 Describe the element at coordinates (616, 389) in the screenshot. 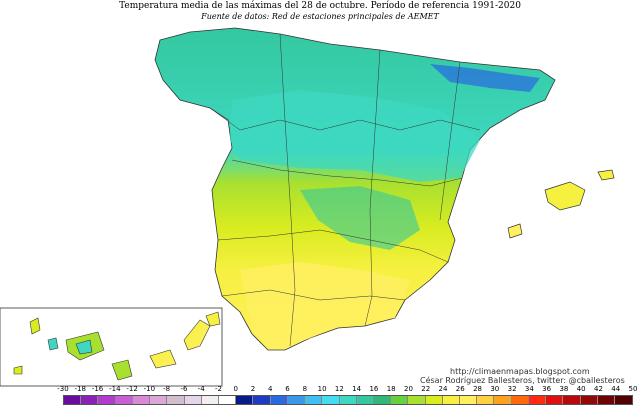

I see `legend-tick-label: 44` at that location.